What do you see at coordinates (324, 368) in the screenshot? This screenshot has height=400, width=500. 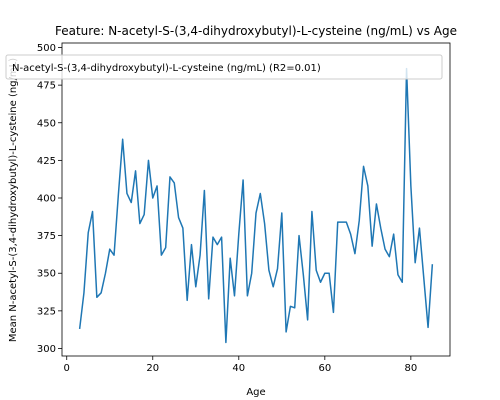 I see `x-tick-label: 60` at bounding box center [324, 368].